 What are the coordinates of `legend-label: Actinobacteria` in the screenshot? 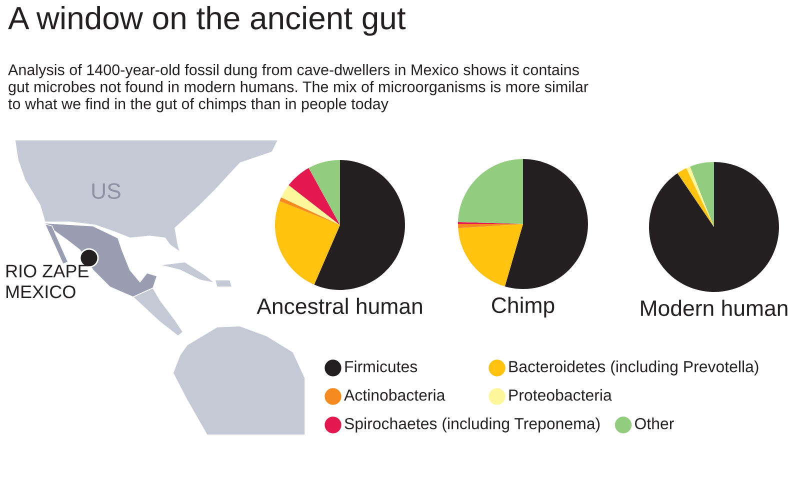 It's located at (395, 395).